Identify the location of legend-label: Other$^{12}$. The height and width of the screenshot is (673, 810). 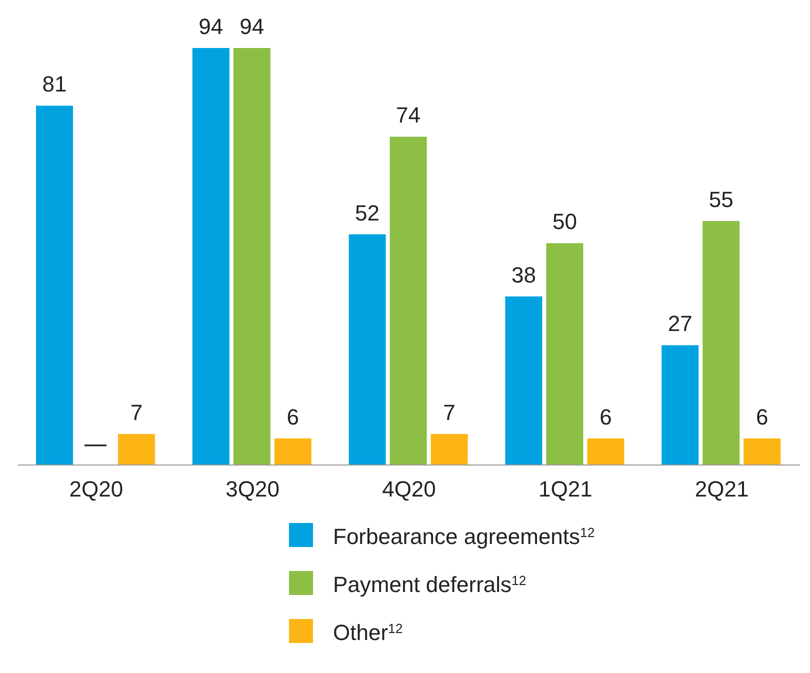
(368, 632).